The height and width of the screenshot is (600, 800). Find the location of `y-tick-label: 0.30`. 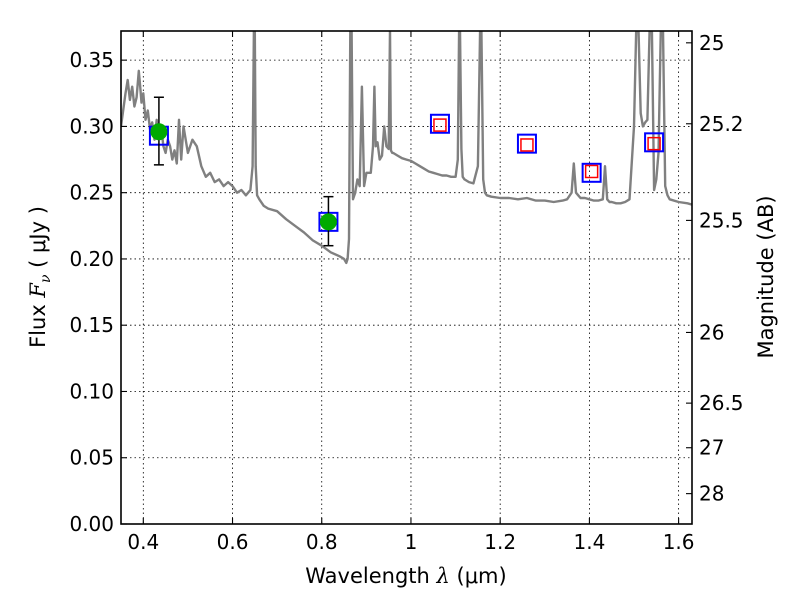

y-tick-label: 0.30 is located at coordinates (91, 126).